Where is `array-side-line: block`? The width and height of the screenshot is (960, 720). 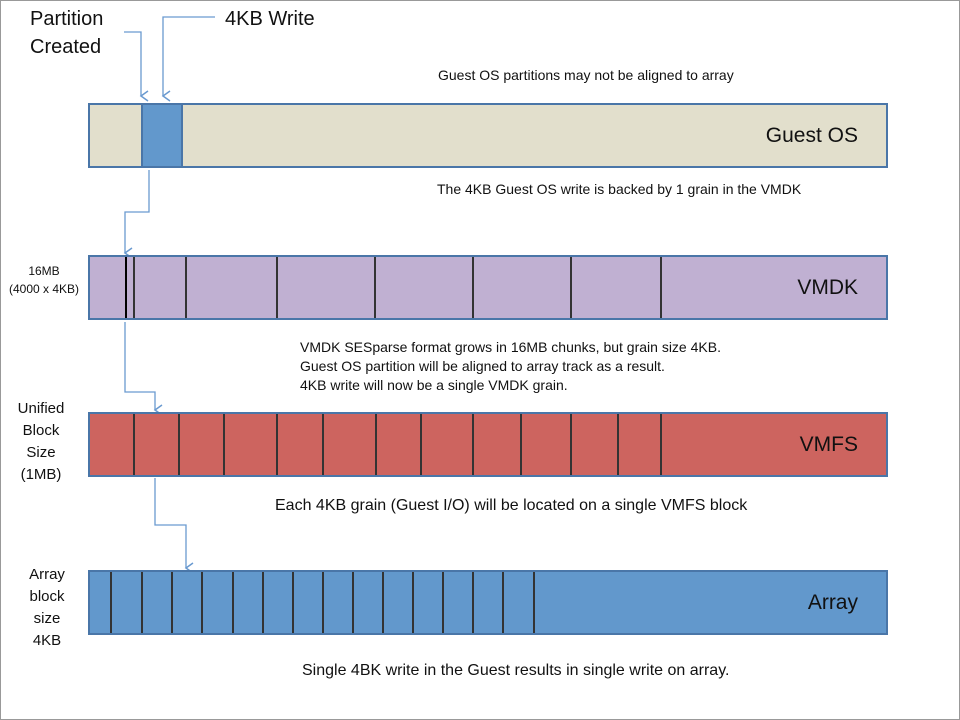 array-side-line: block is located at coordinates (47, 596).